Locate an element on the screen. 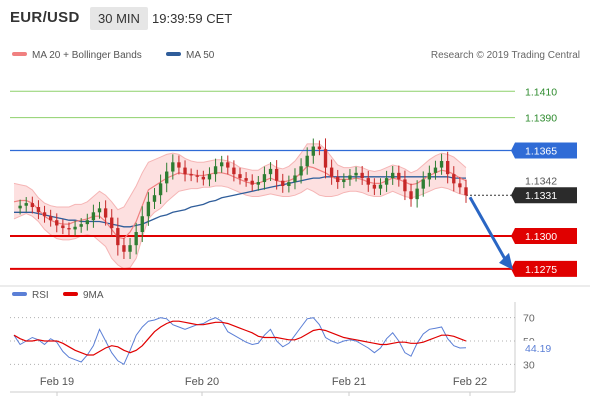  instrument-title: EUR/USD is located at coordinates (45, 17).